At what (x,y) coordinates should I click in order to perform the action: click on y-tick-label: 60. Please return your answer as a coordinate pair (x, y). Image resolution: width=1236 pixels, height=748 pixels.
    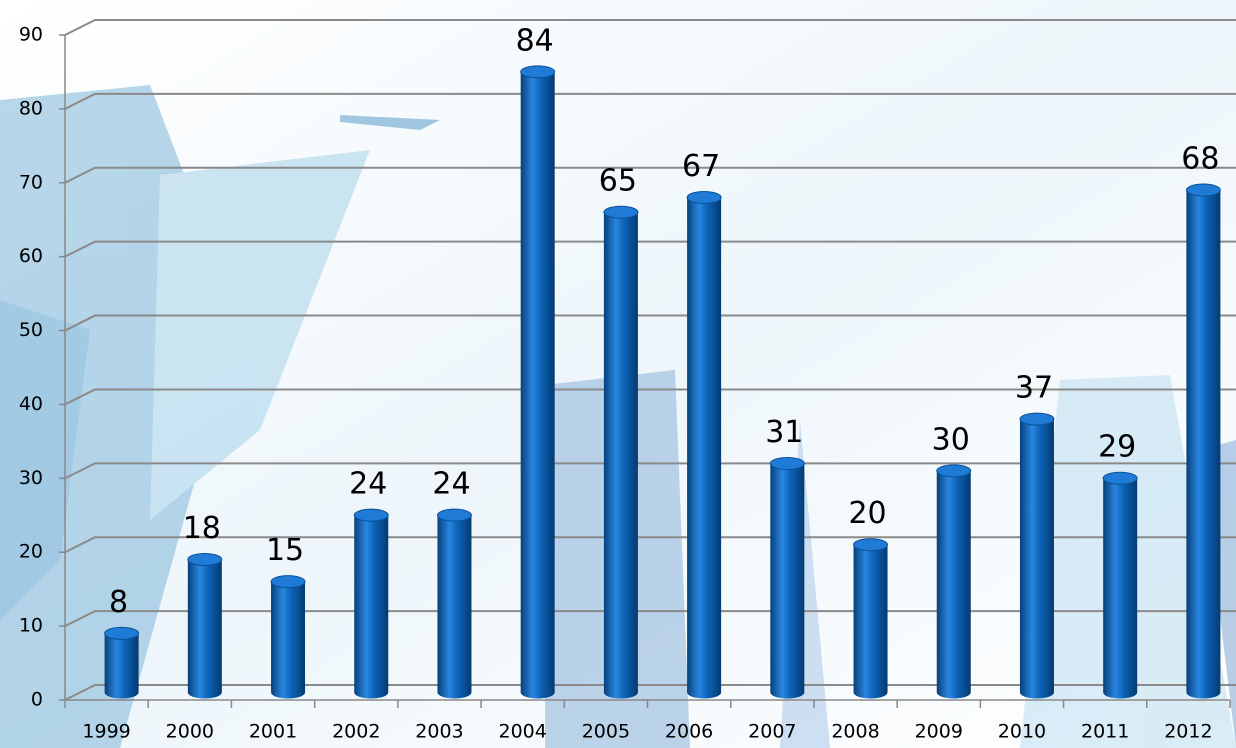
    Looking at the image, I should click on (31, 256).